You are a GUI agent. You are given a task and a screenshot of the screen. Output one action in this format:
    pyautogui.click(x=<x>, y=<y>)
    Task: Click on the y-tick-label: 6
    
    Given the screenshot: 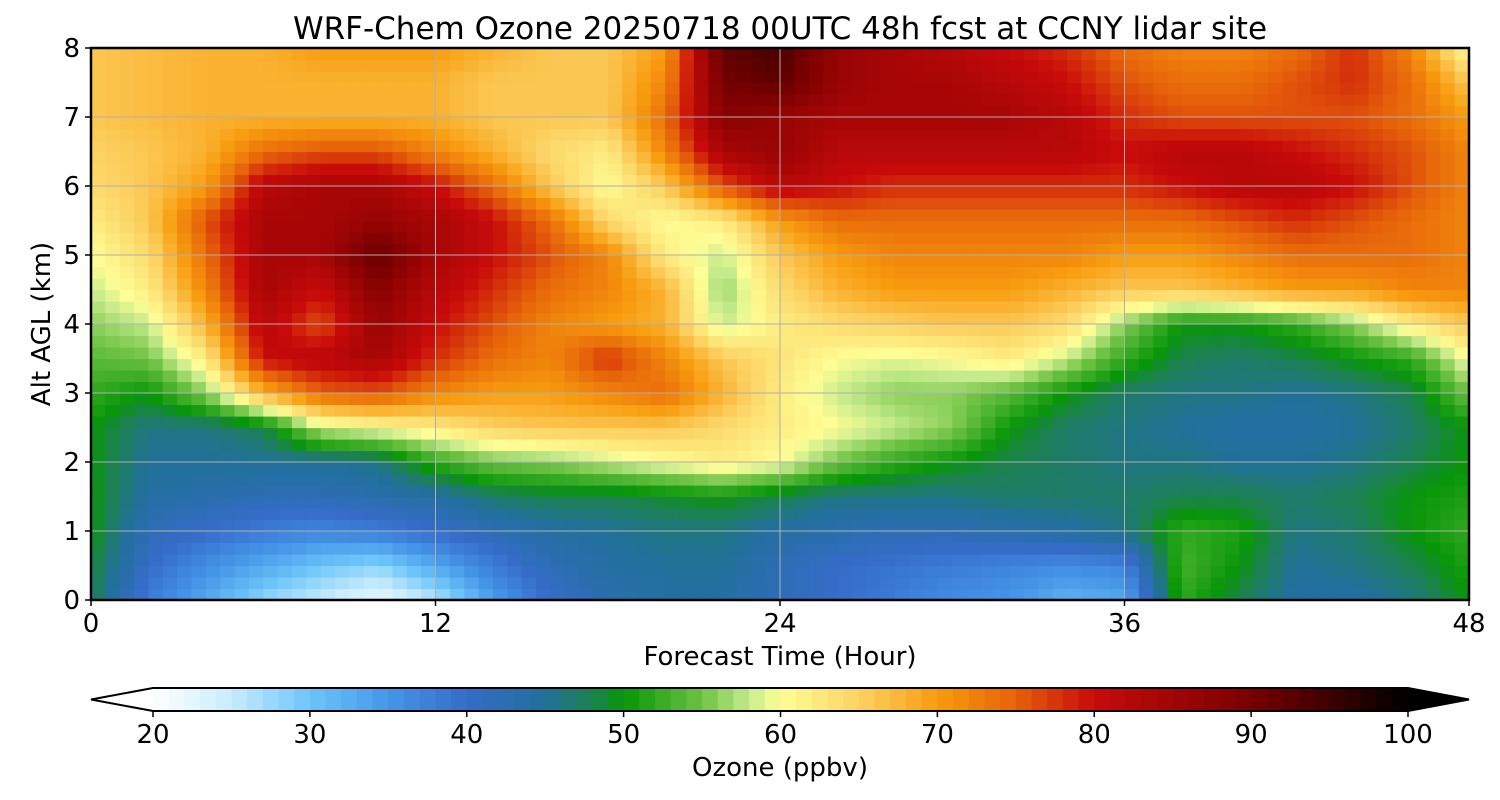 What is the action you would take?
    pyautogui.click(x=71, y=187)
    